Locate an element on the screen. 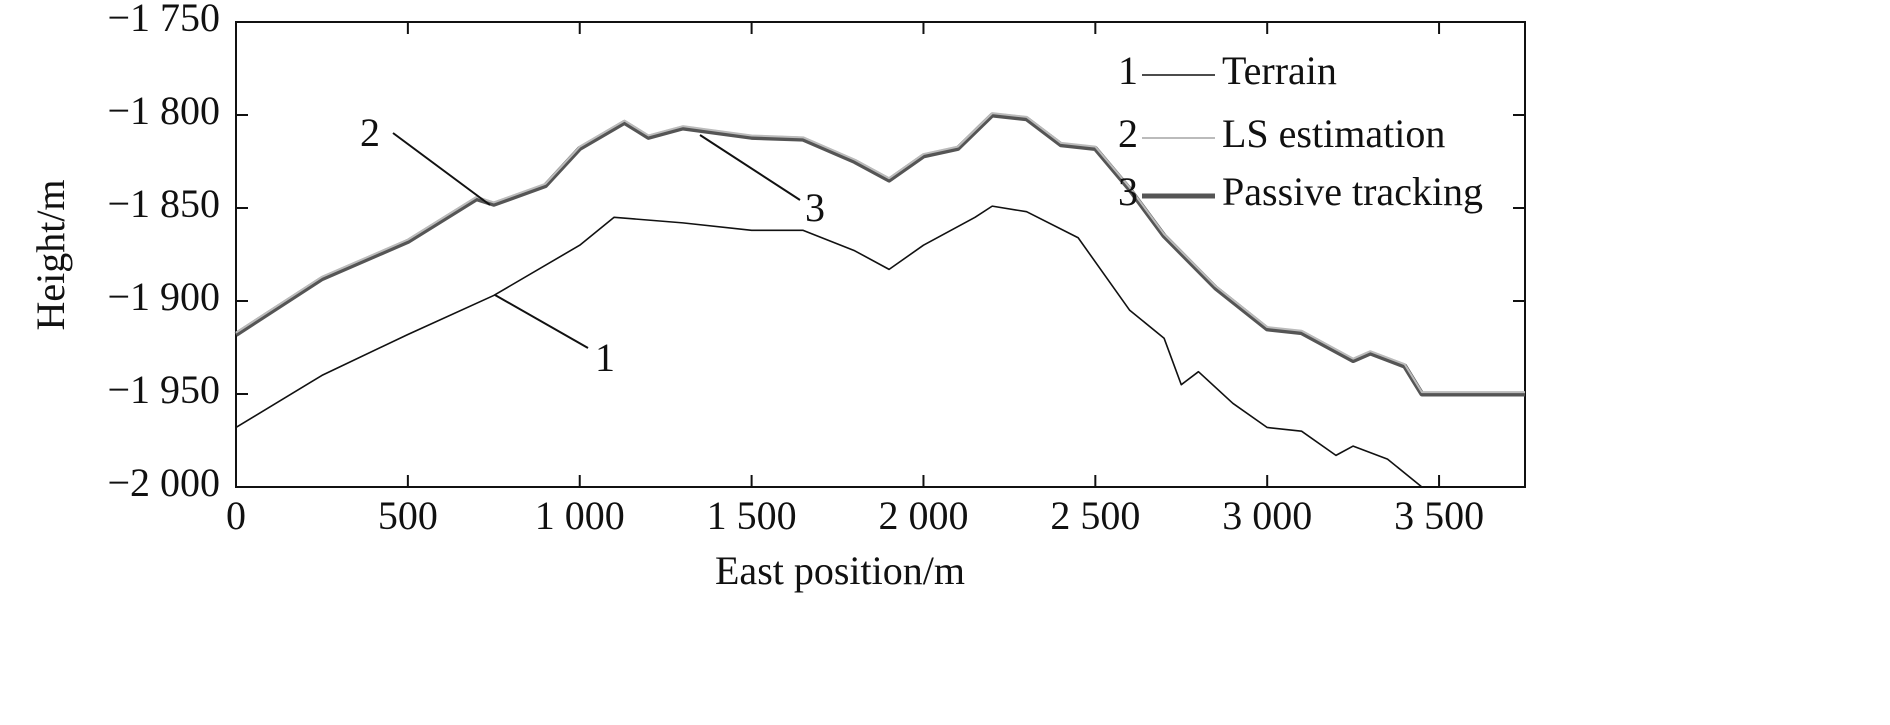 The height and width of the screenshot is (725, 1890). x-tick-label: 1 000 is located at coordinates (580, 515).